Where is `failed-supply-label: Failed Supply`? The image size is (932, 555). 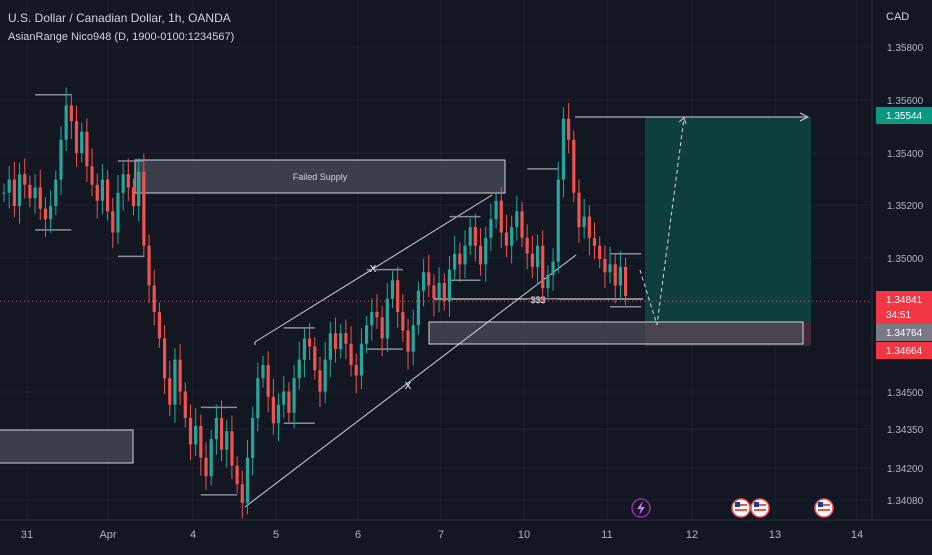
failed-supply-label: Failed Supply is located at coordinates (320, 177).